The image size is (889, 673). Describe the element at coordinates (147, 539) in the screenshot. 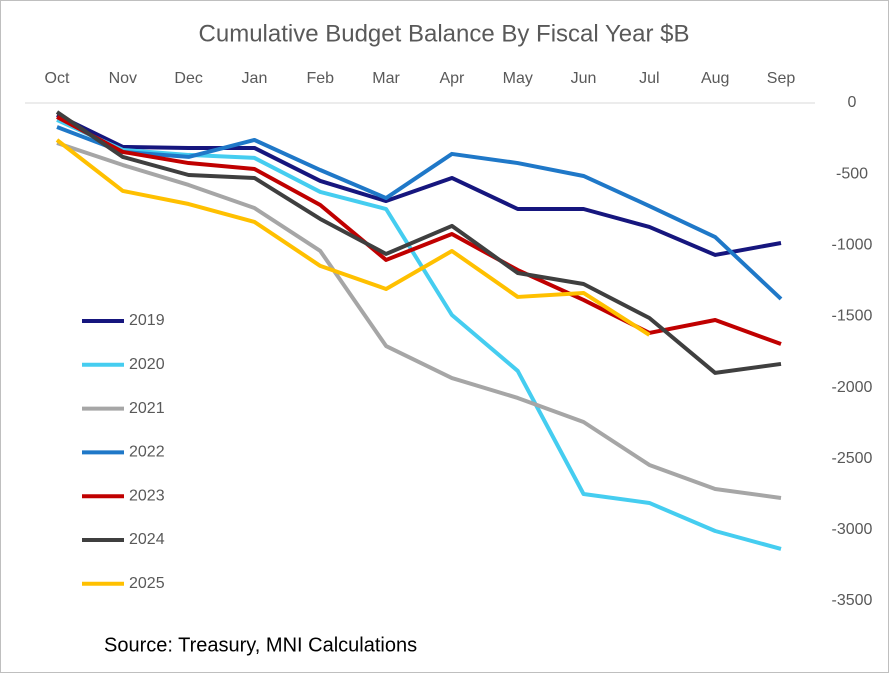

I see `legend-label: 2024` at that location.